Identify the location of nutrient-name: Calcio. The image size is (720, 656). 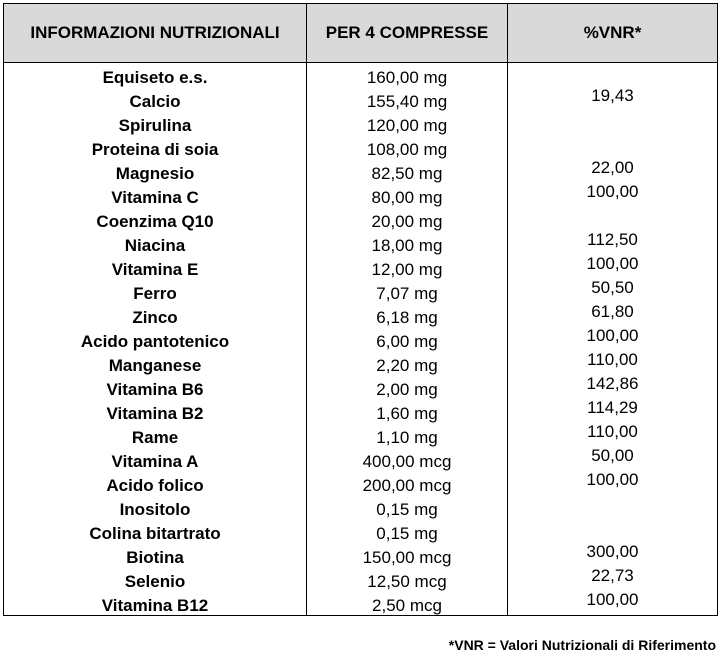
(155, 99).